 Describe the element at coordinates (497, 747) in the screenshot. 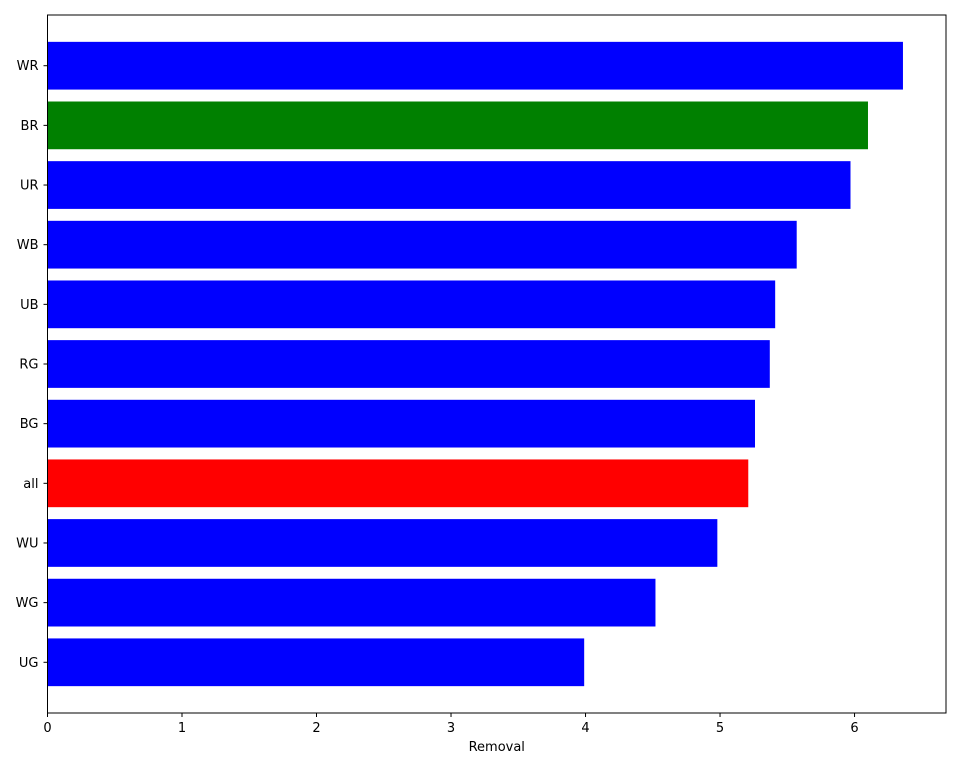

I see `x-axis-label: Removal` at that location.